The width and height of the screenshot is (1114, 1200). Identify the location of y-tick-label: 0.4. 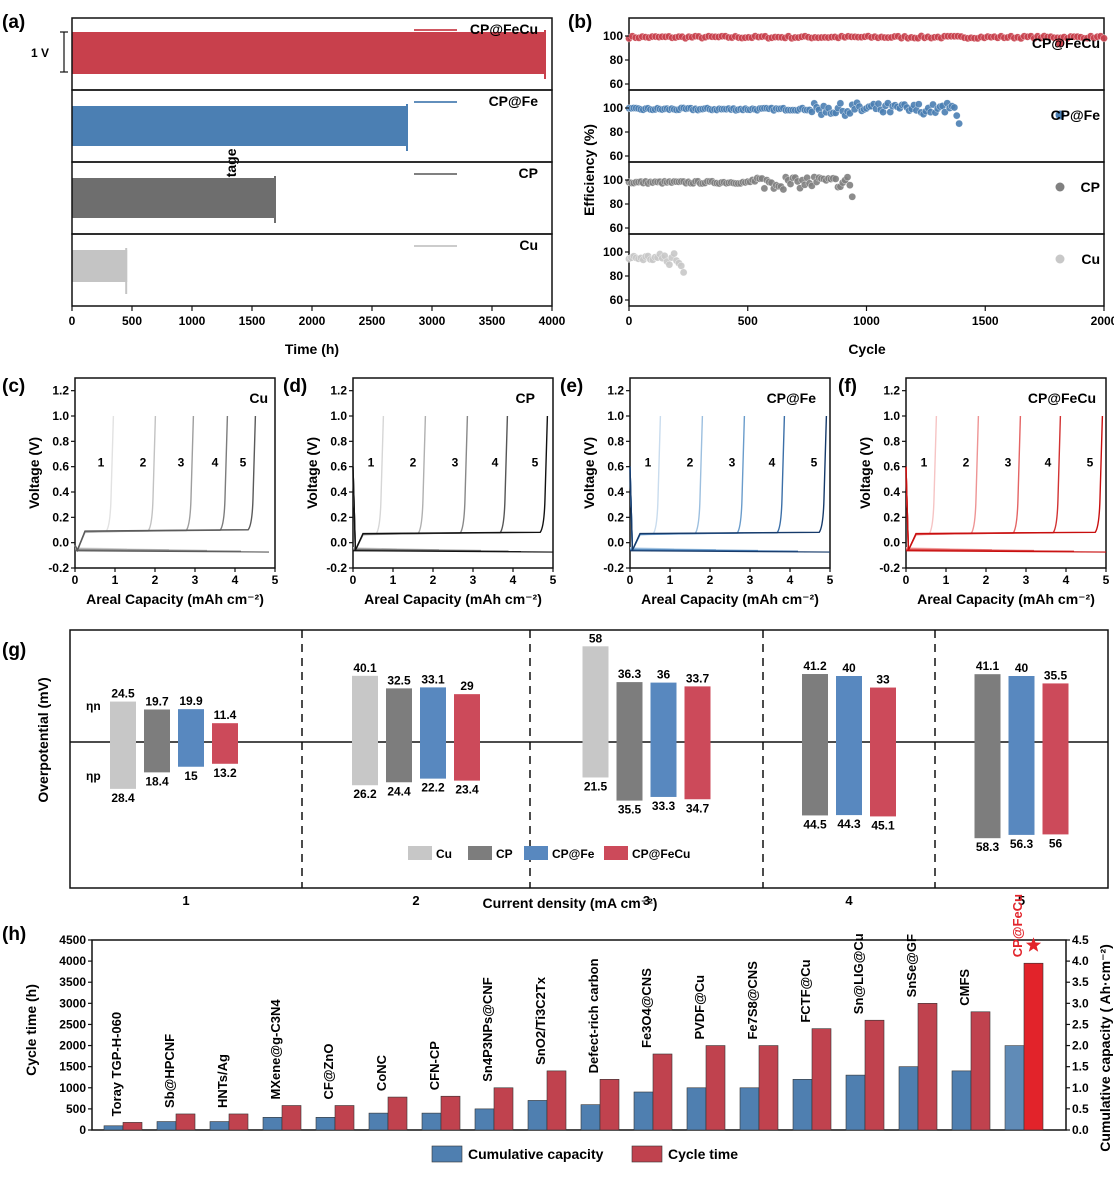
(615, 492).